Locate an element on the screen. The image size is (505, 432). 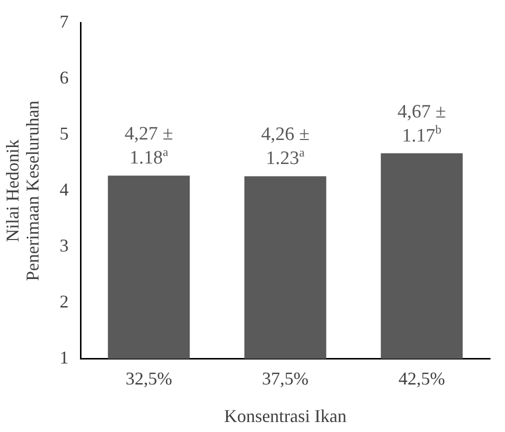
x-axis-title: Konsentrasi Ikan is located at coordinates (285, 416).